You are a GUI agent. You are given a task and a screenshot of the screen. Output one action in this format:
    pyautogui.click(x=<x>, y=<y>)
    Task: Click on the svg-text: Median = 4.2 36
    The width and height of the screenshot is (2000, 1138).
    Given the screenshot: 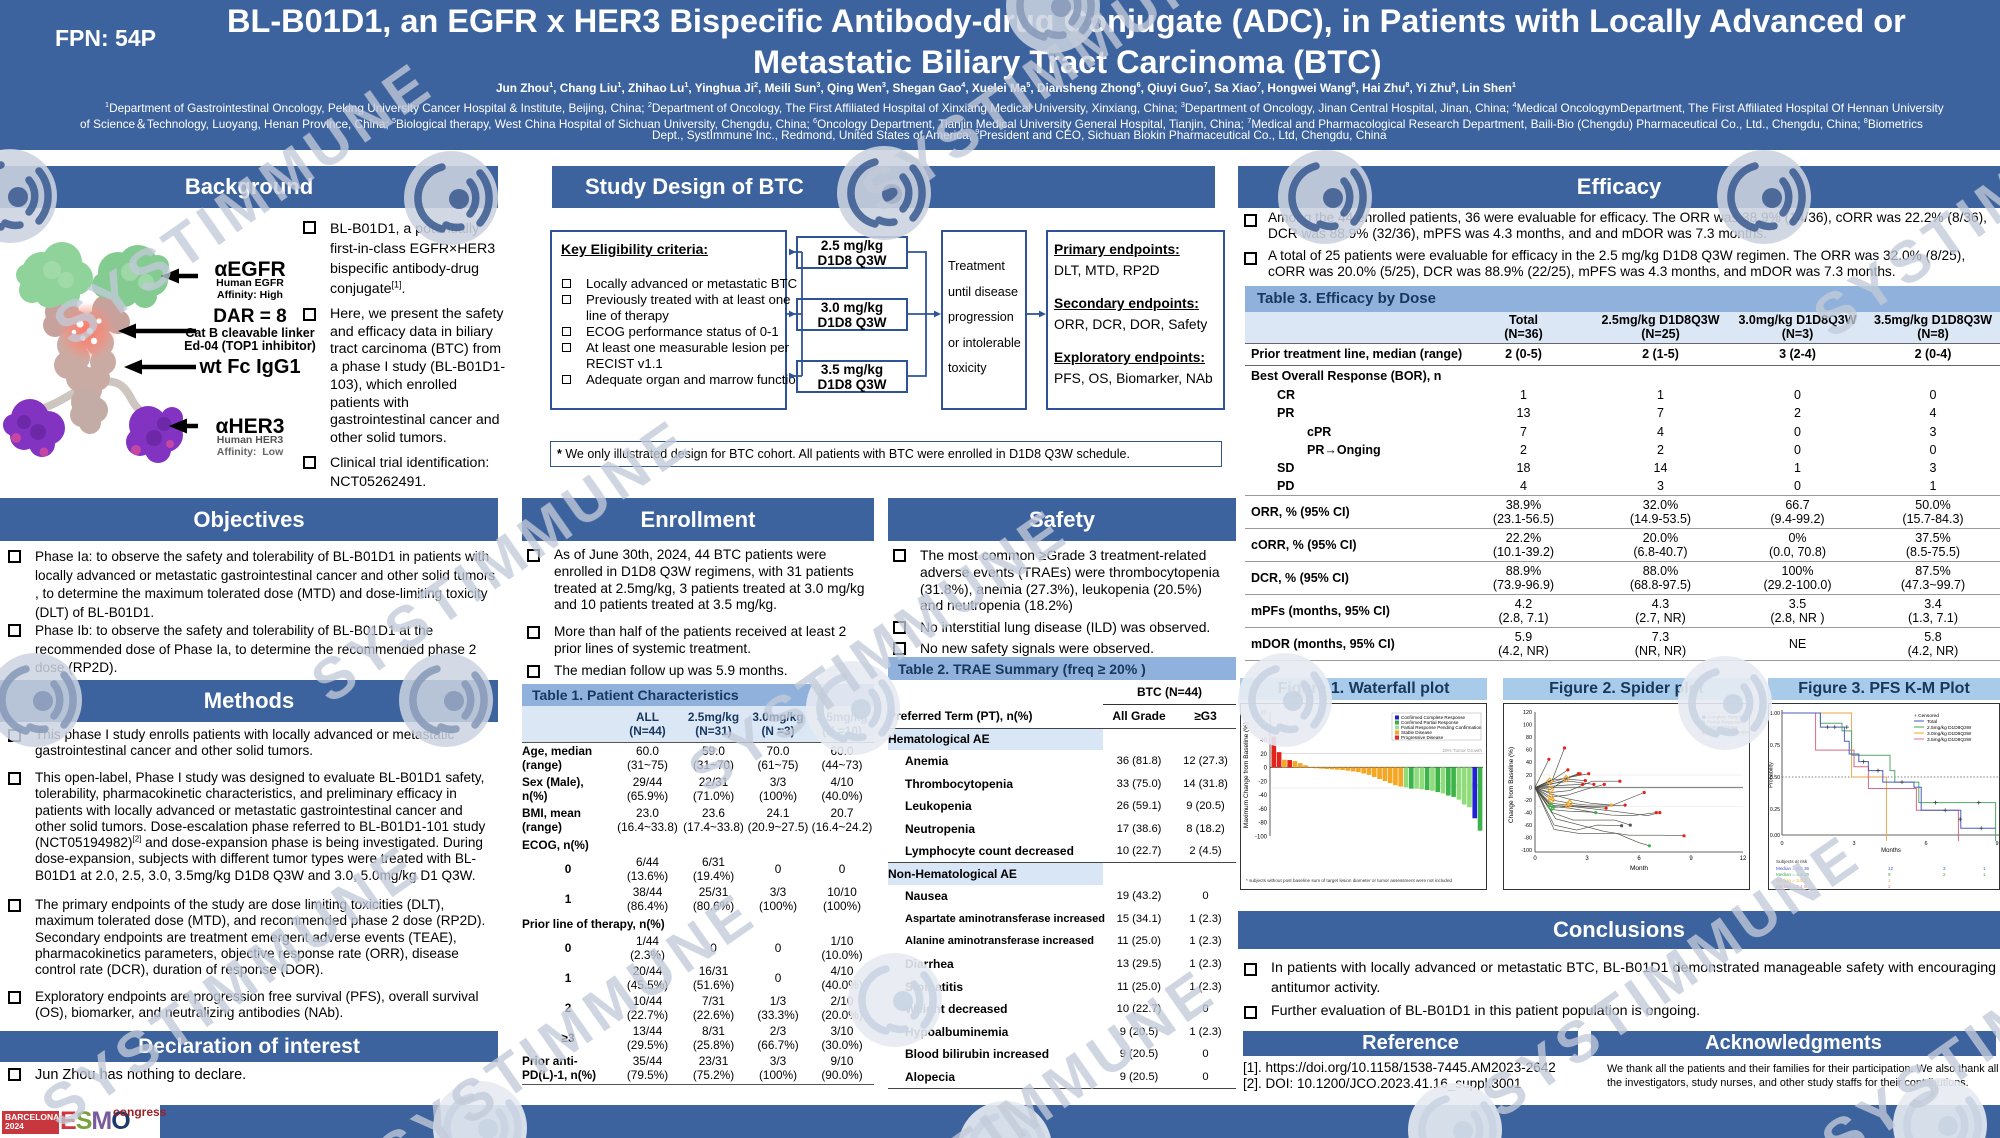 What is the action you would take?
    pyautogui.click(x=1793, y=868)
    